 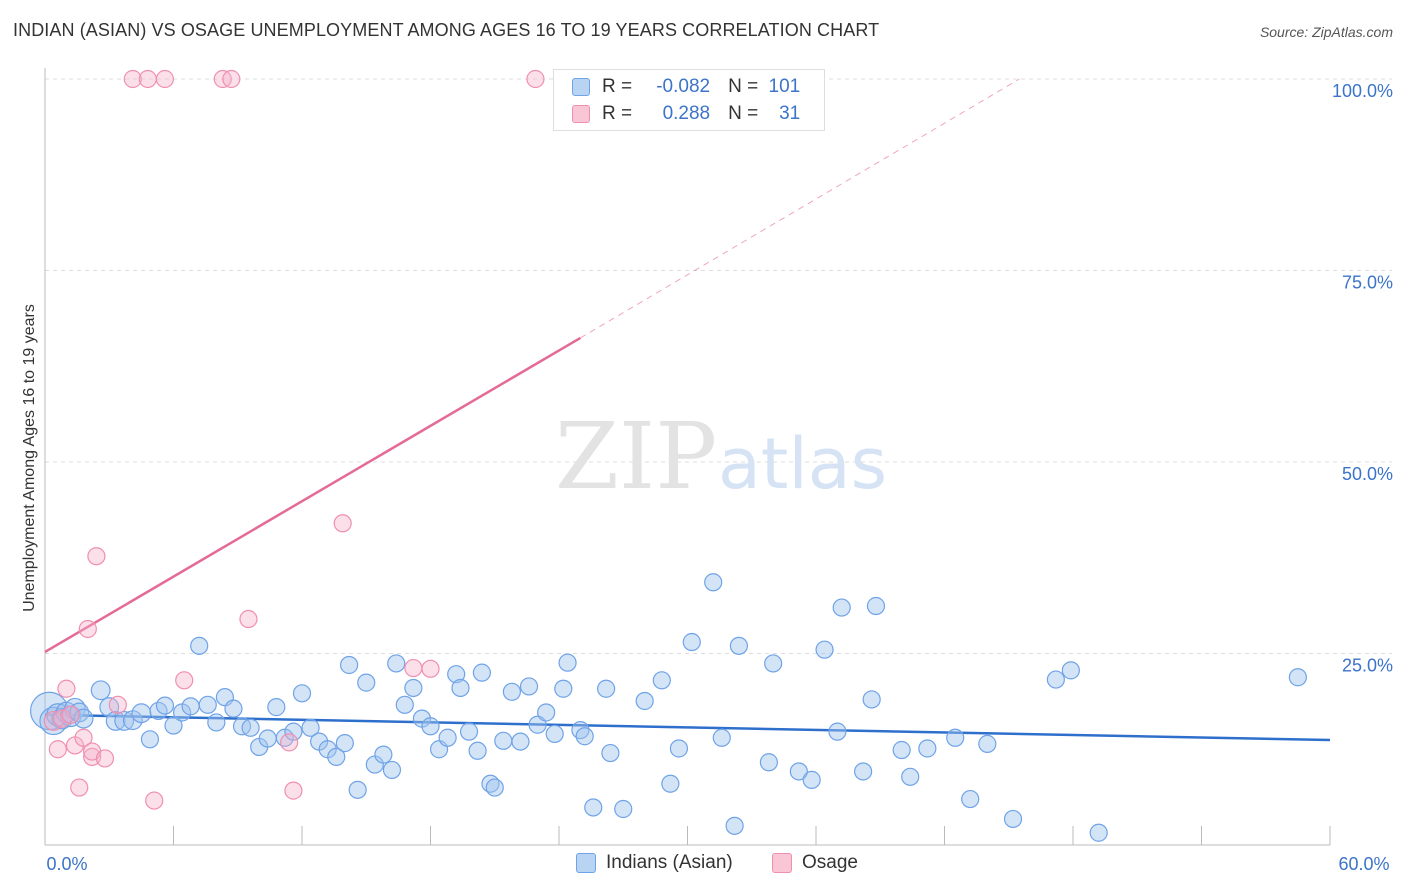 What do you see at coordinates (790, 113) in the screenshot?
I see `n-value: 31` at bounding box center [790, 113].